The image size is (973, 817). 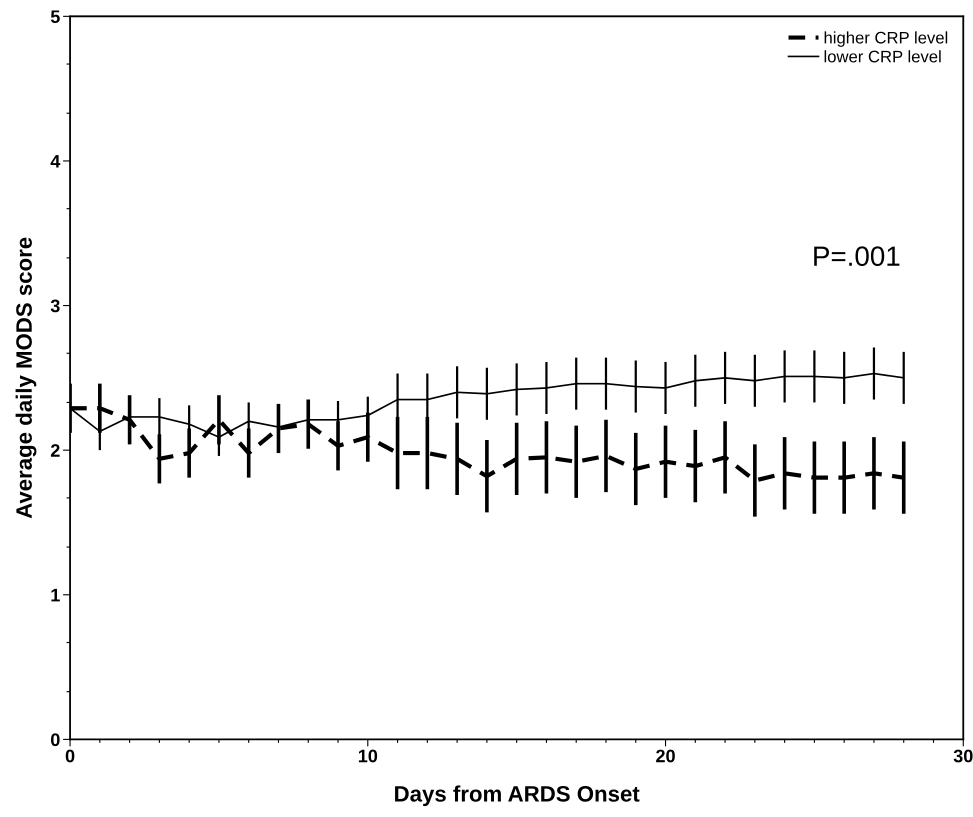 I want to click on x-tick-label: 30, so click(x=963, y=756).